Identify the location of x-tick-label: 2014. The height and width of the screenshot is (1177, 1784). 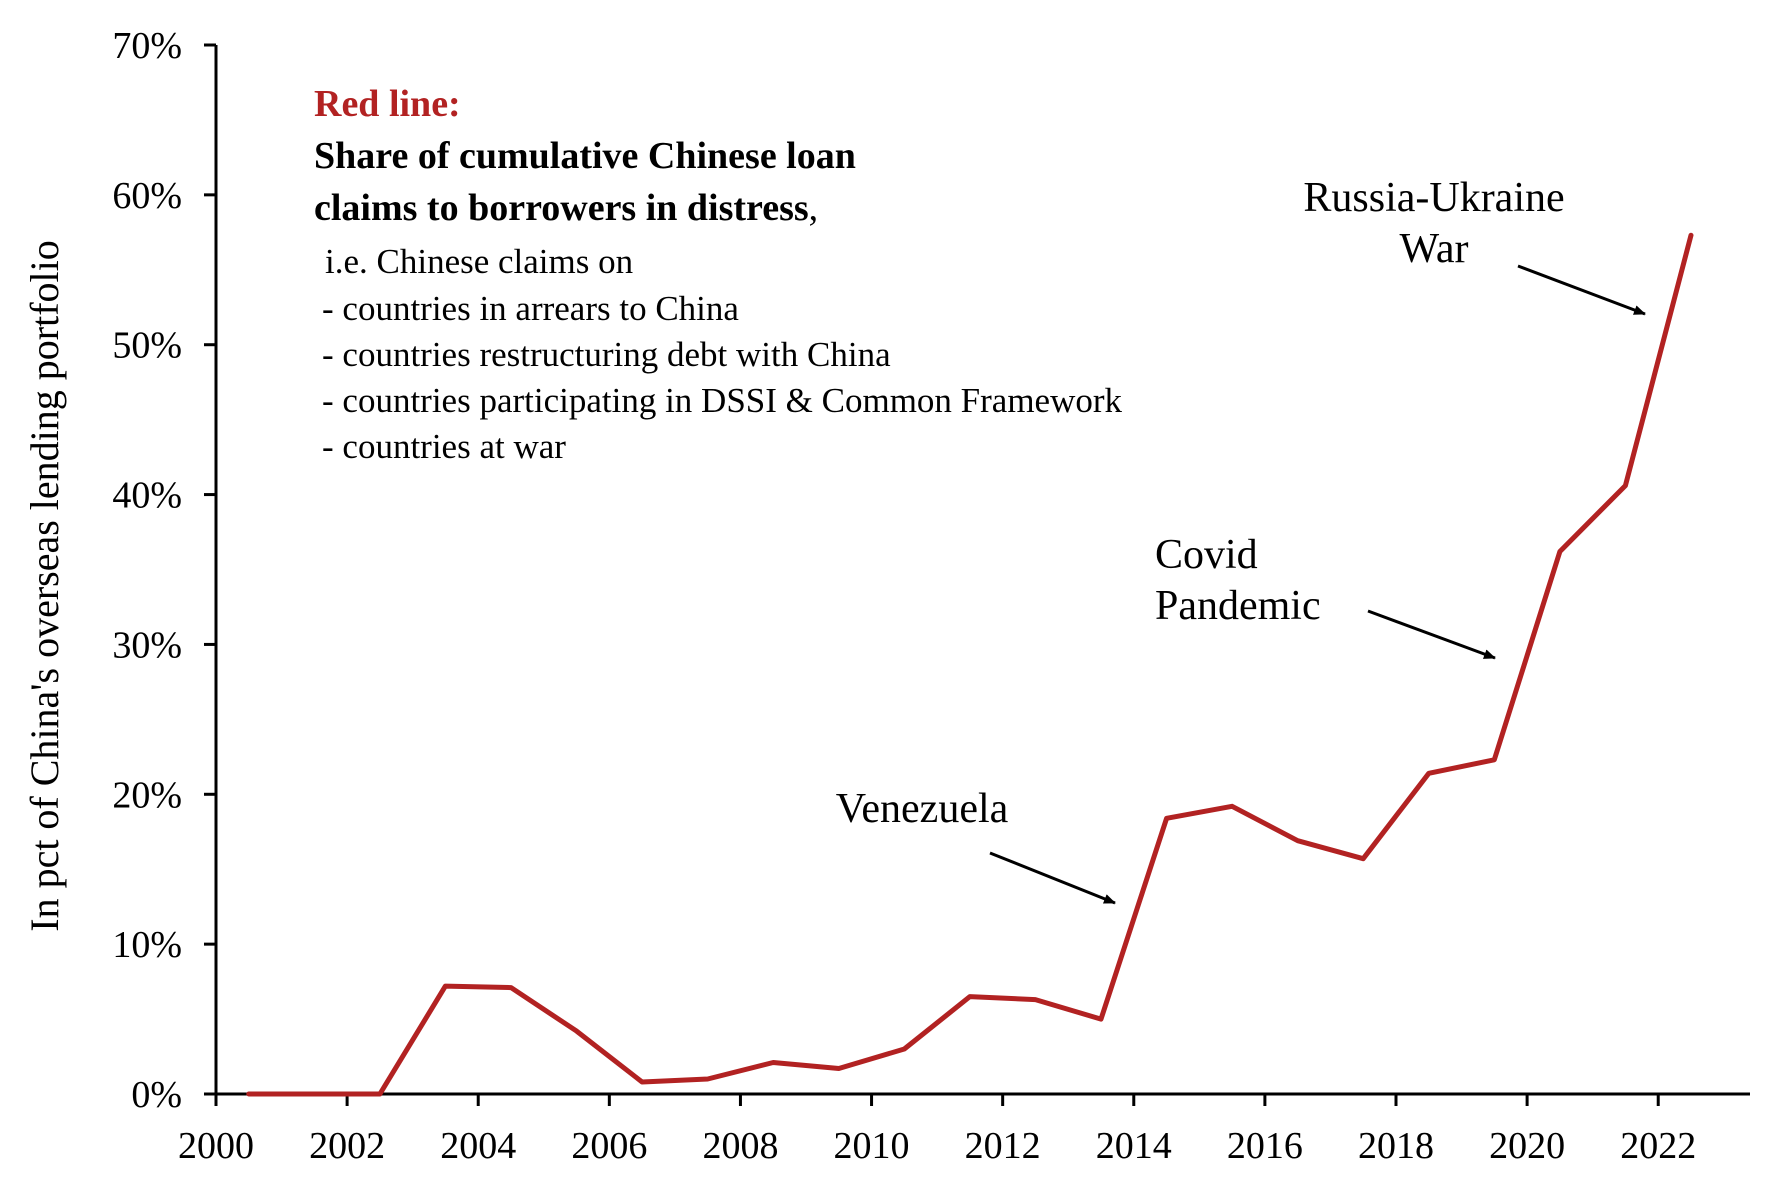
(1134, 1146).